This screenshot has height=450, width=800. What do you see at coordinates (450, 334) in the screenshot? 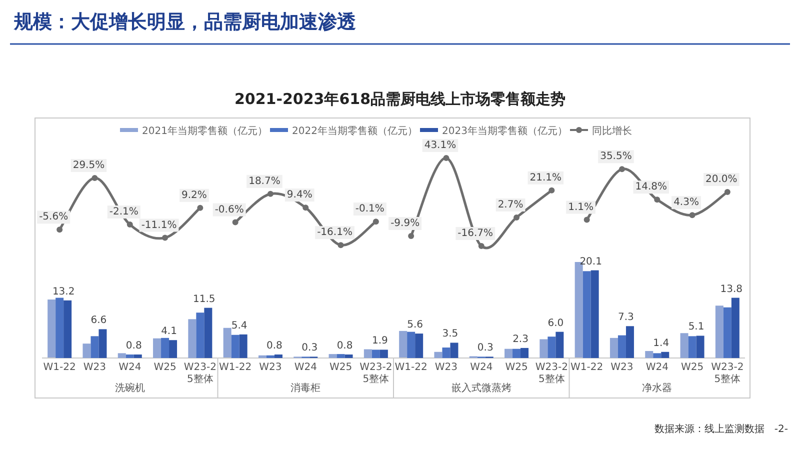
I see `data-label: 3.5` at bounding box center [450, 334].